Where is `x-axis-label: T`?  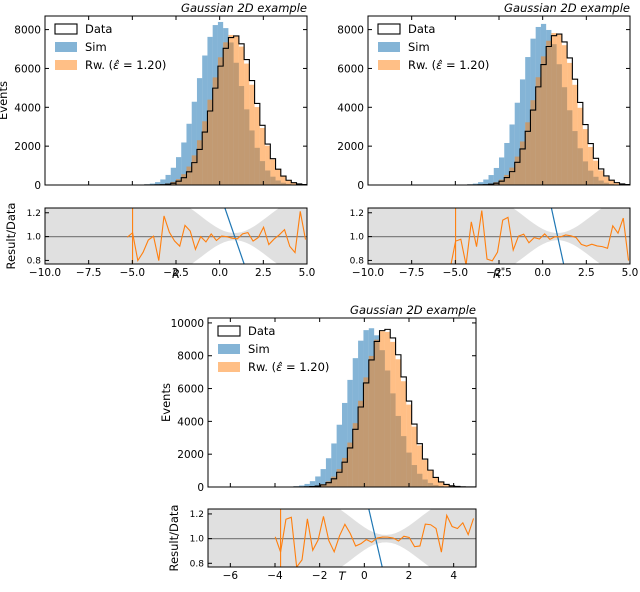 x-axis-label: T is located at coordinates (342, 576).